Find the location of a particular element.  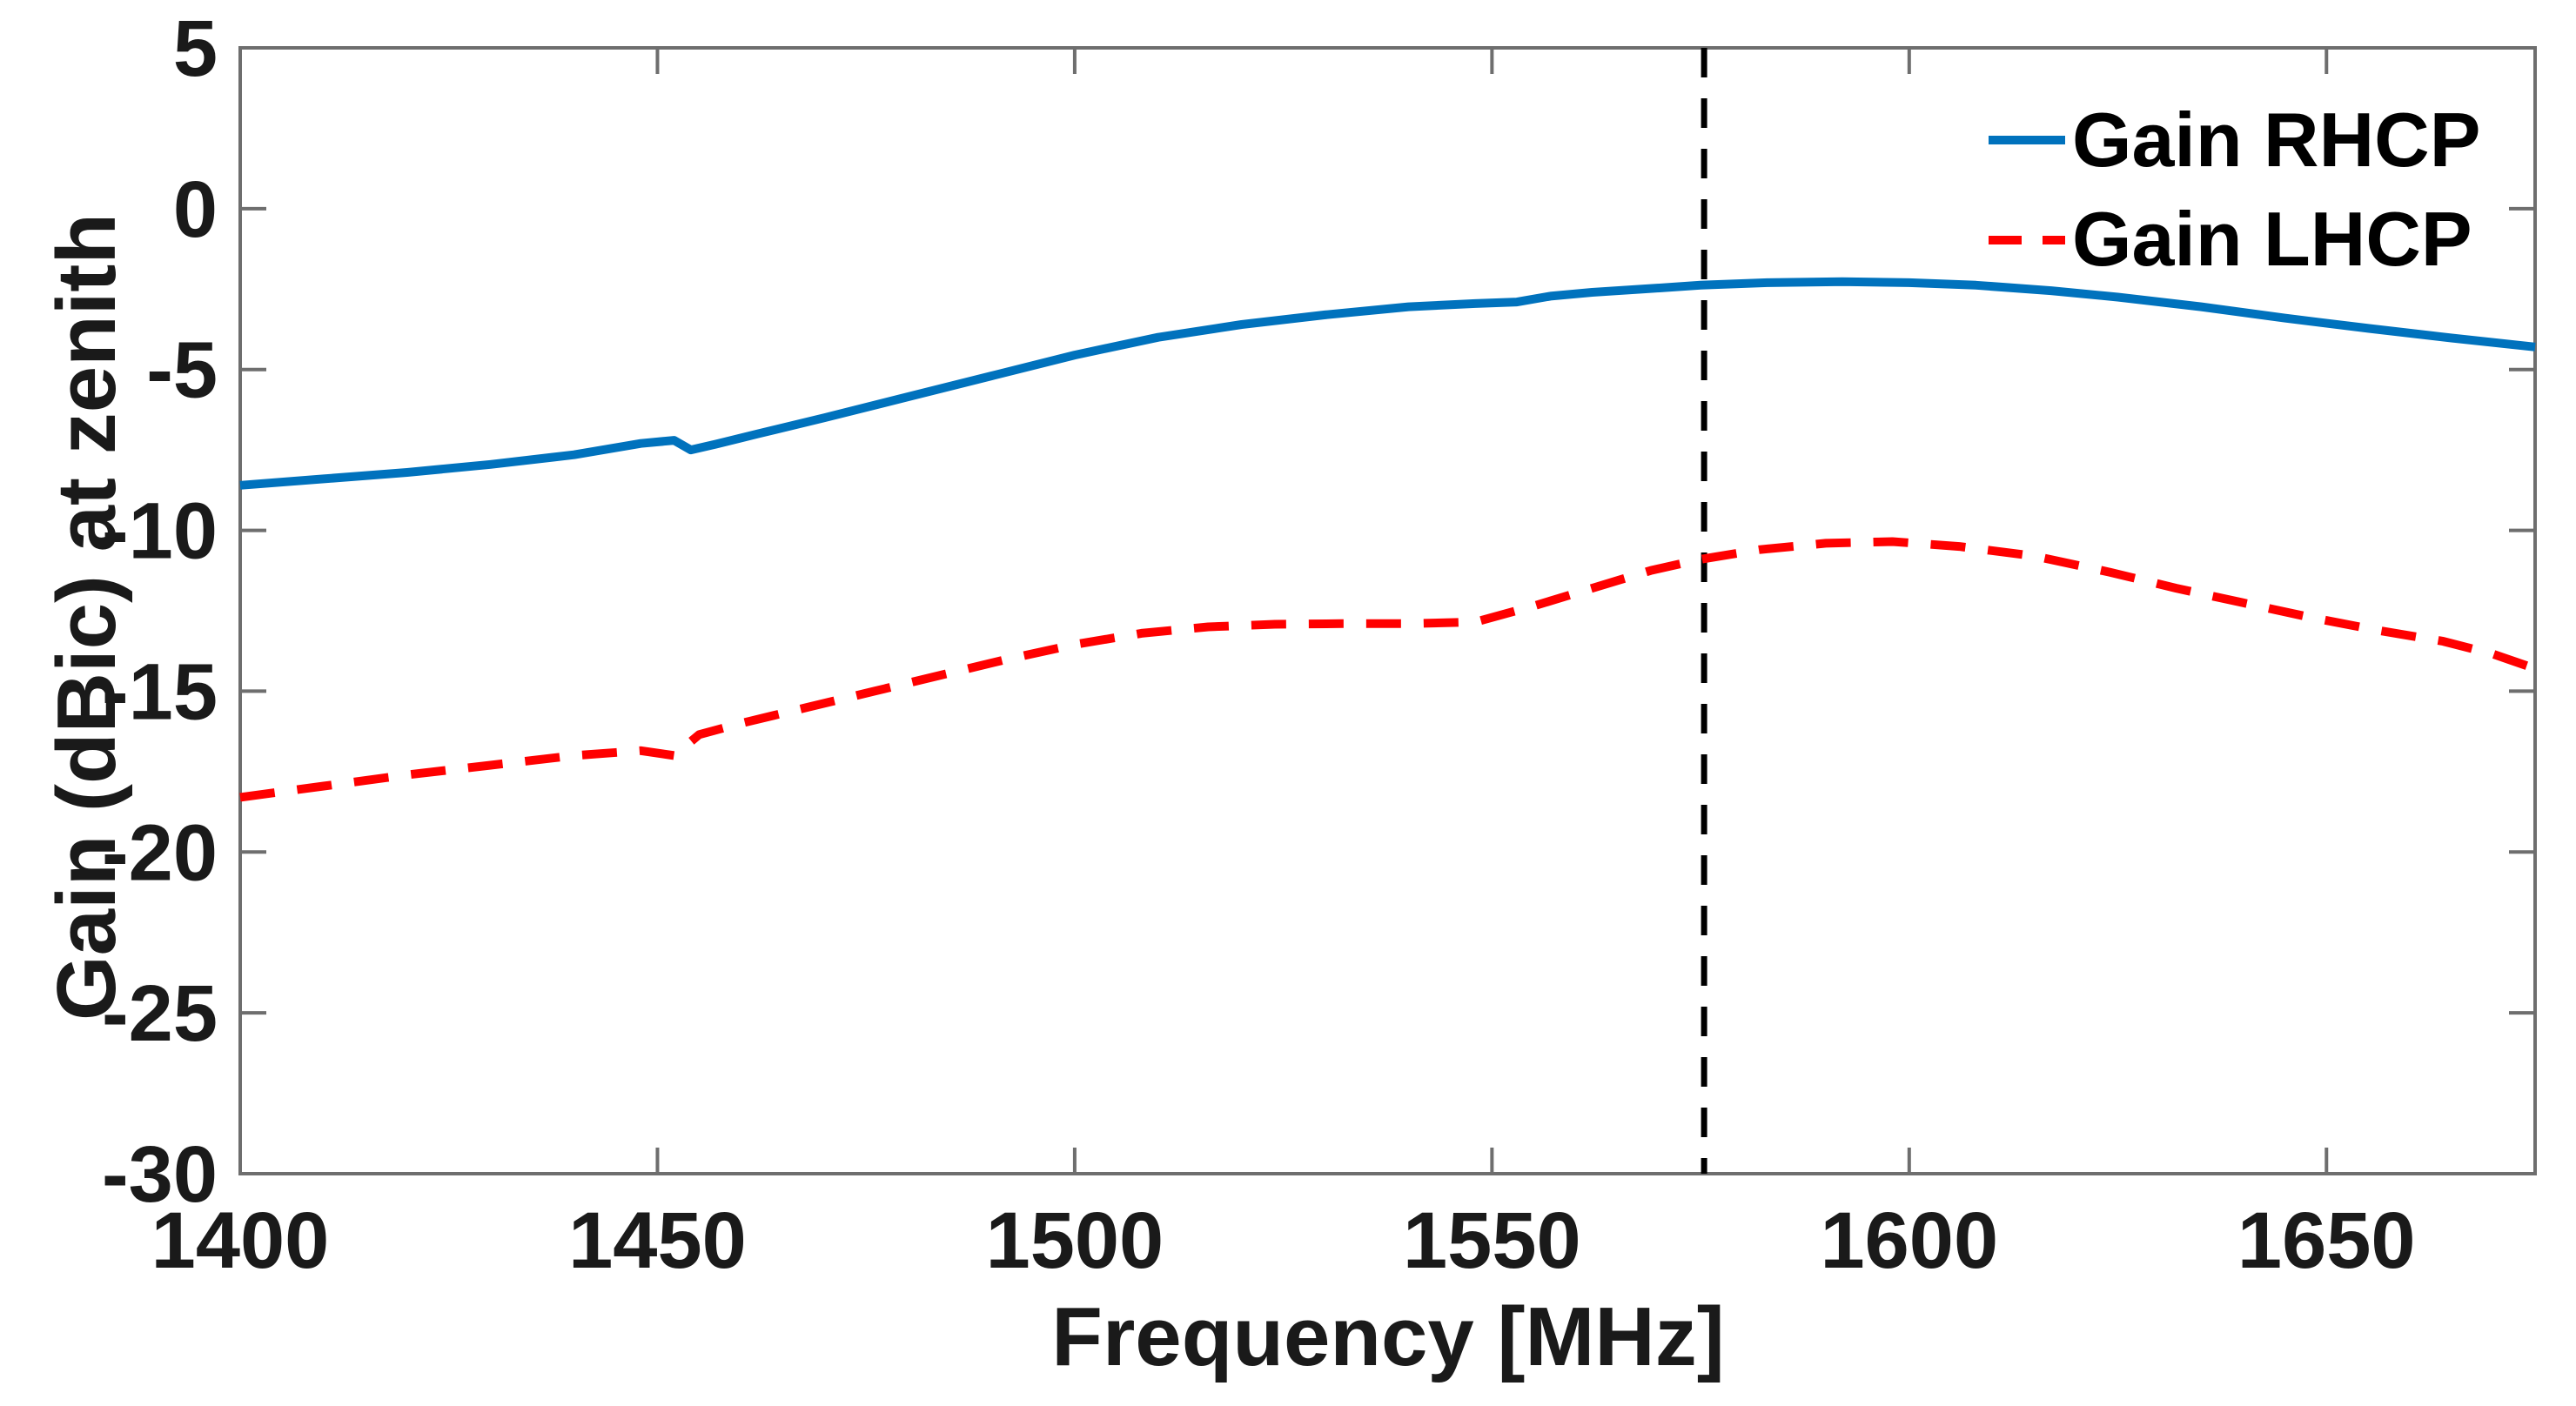

y-tick-label: -10 is located at coordinates (160, 531).